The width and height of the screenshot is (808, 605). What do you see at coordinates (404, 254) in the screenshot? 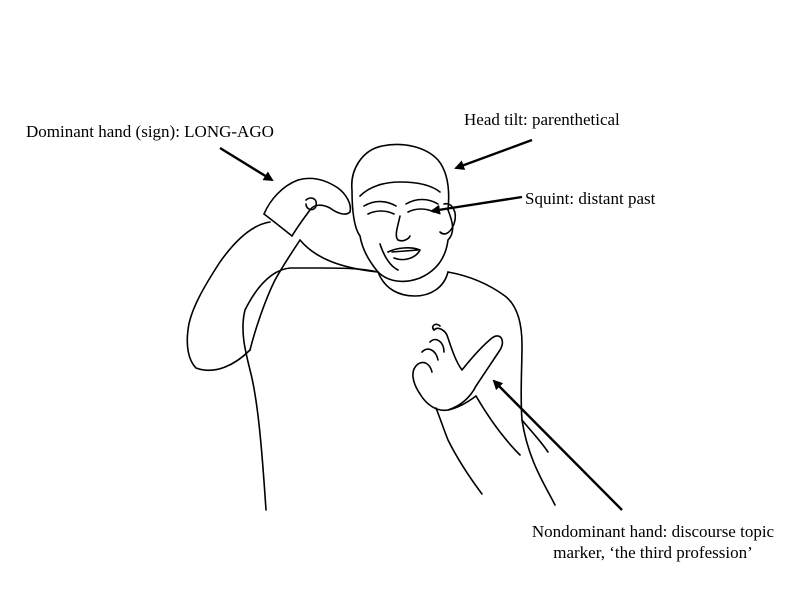
I see `mouth` at bounding box center [404, 254].